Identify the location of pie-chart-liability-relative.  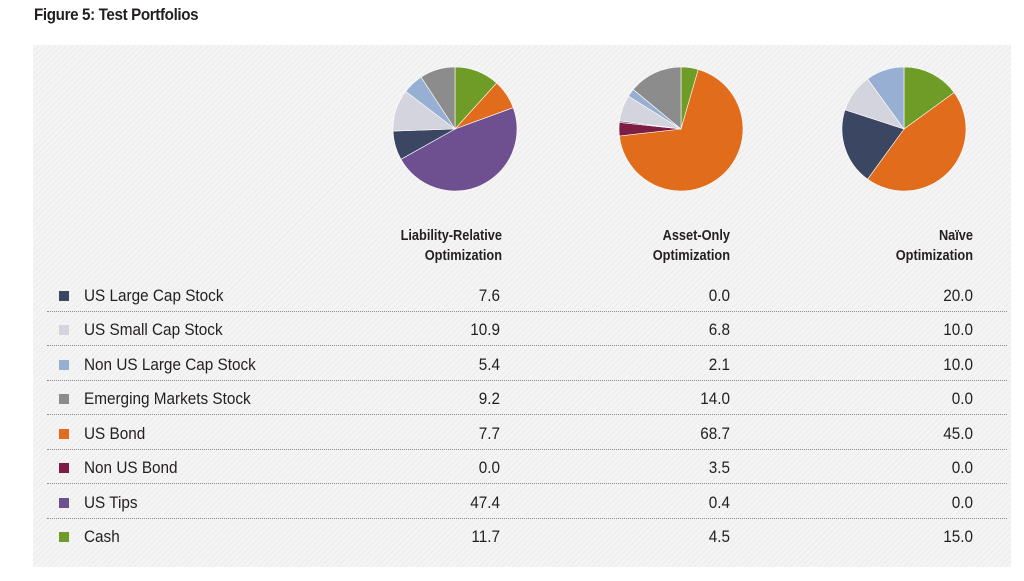
(455, 129).